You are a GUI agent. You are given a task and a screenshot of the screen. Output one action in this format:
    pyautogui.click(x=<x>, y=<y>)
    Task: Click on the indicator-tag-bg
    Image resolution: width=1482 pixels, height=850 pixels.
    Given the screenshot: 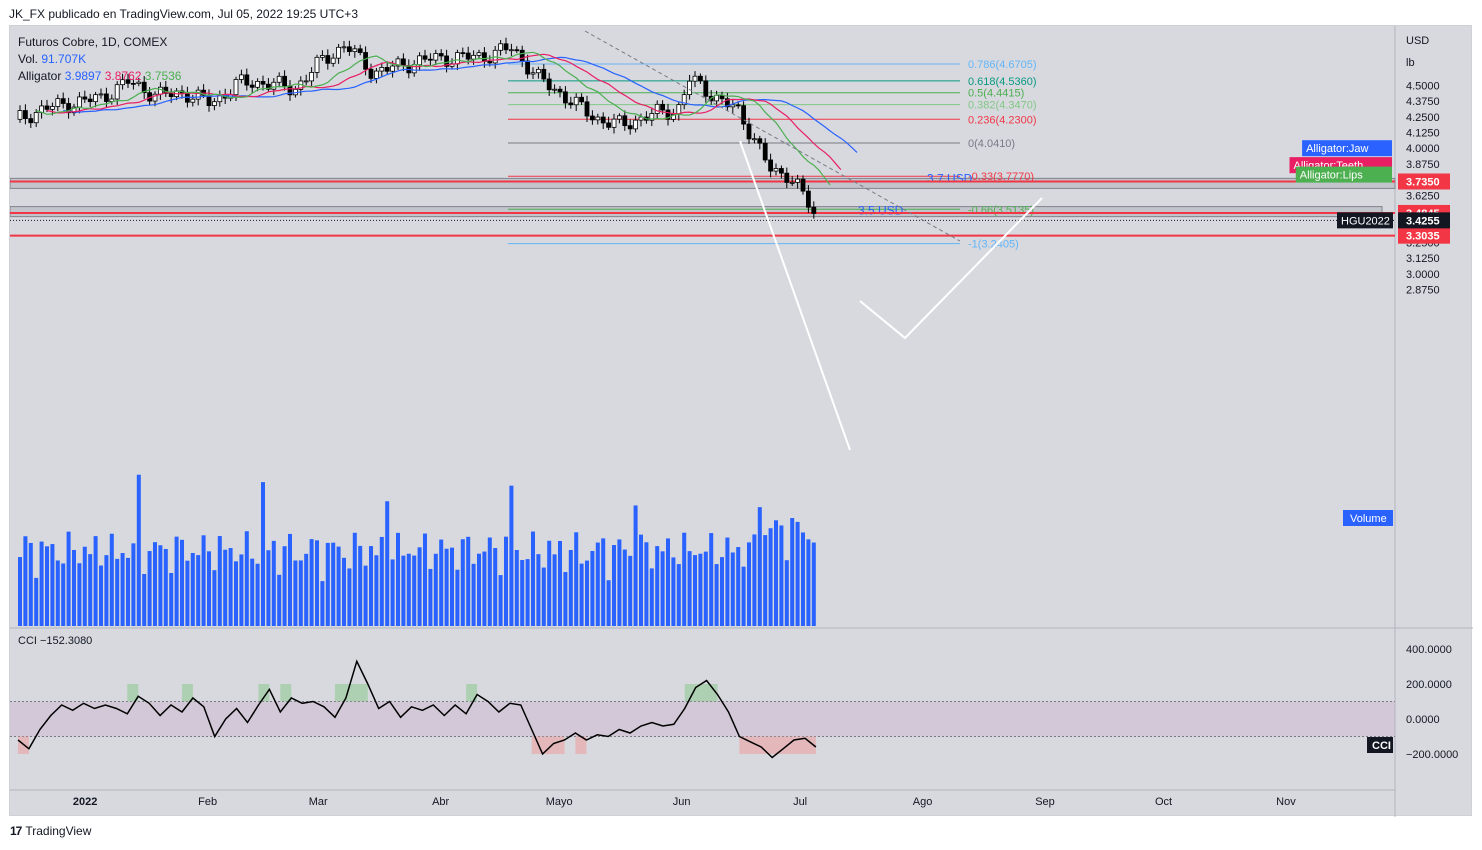 What is the action you would take?
    pyautogui.click(x=1347, y=148)
    